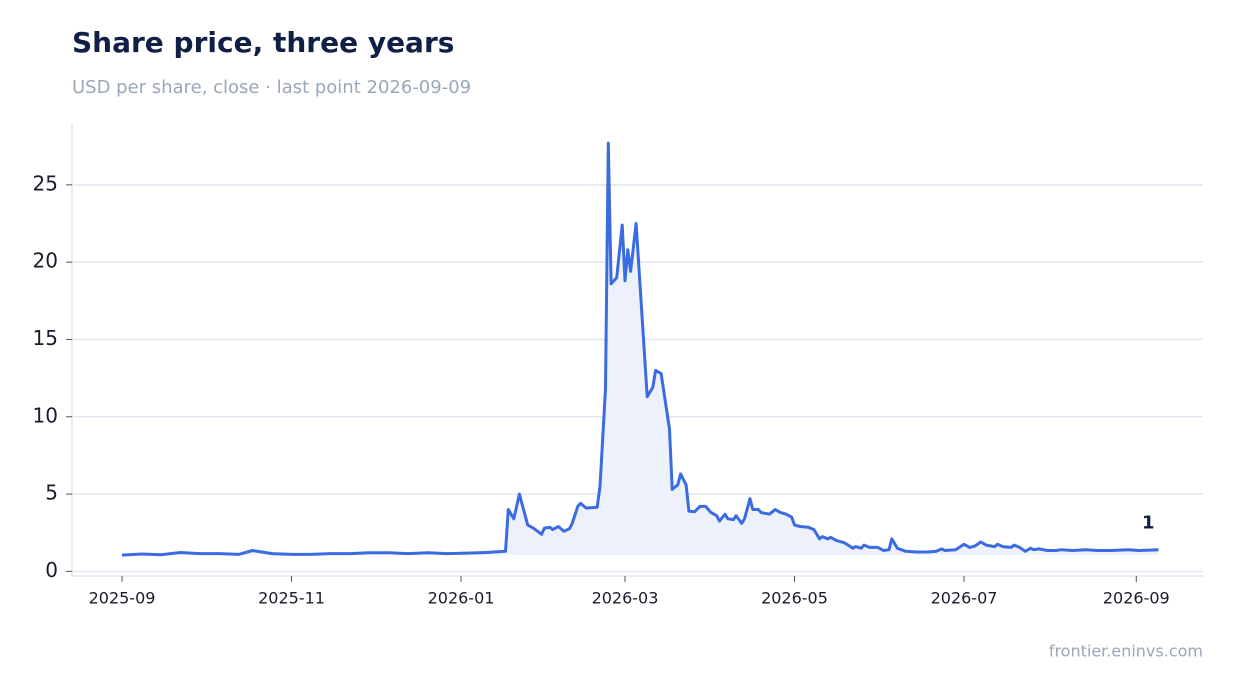 The image size is (1234, 693). What do you see at coordinates (263, 42) in the screenshot?
I see `chart-title: Share price, three years` at bounding box center [263, 42].